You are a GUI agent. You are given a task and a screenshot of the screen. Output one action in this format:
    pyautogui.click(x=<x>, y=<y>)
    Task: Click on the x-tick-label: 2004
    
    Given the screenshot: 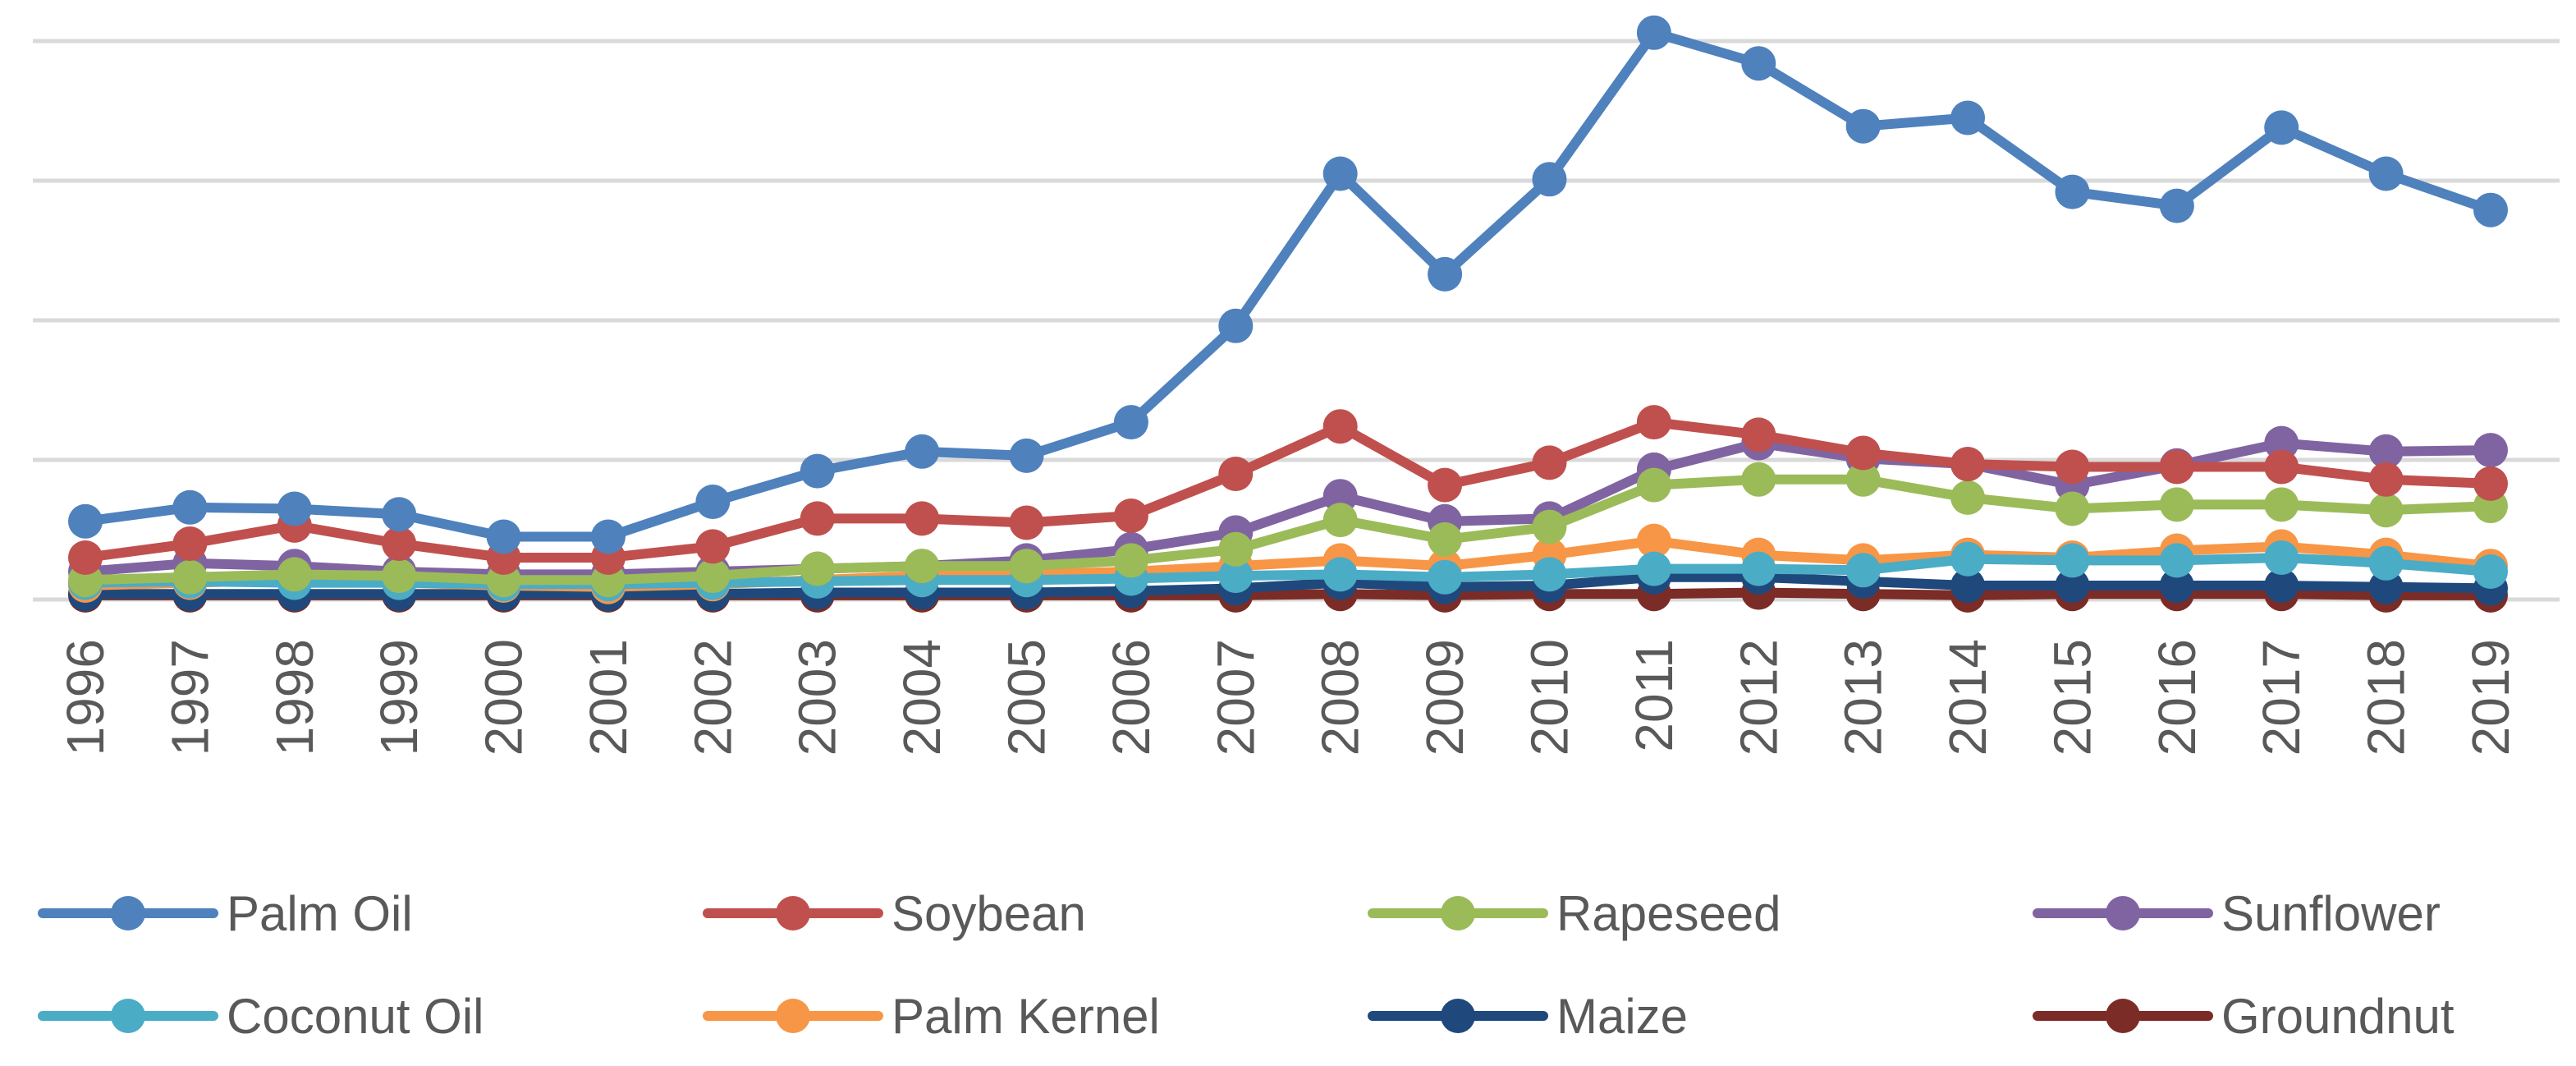 What is the action you would take?
    pyautogui.click(x=922, y=697)
    